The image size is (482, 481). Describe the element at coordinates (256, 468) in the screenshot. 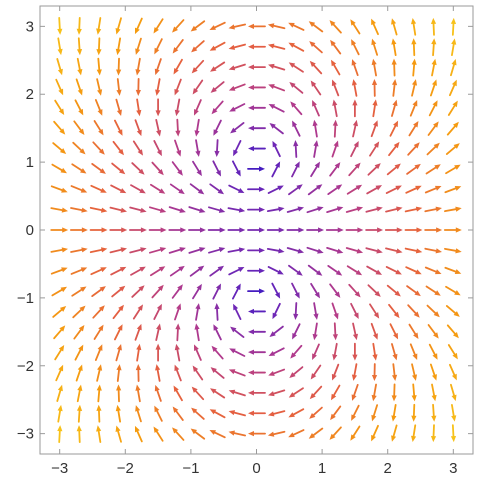

I see `x-tick-label: 0` at that location.